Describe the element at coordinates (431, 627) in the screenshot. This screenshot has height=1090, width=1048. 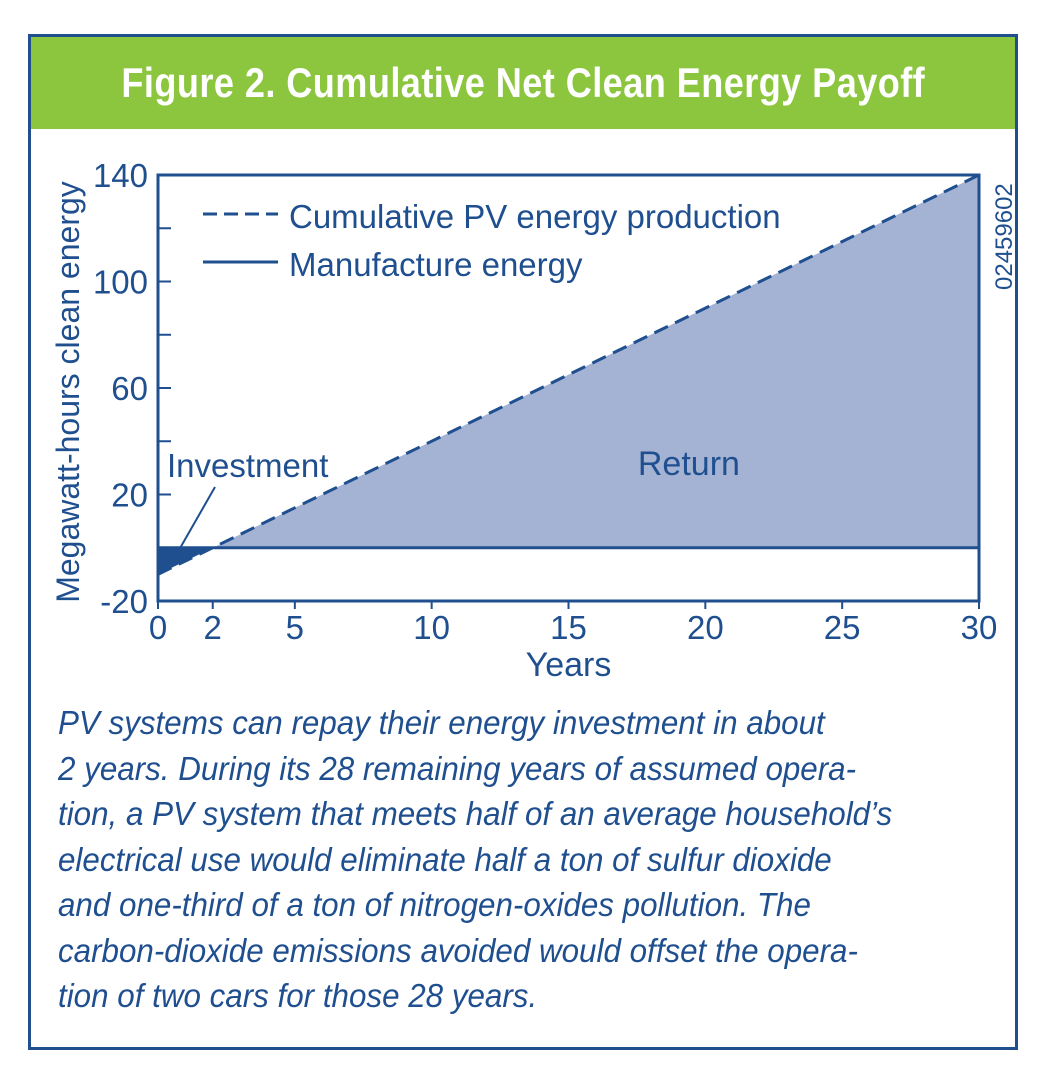
I see `x-tick-label: 10` at that location.